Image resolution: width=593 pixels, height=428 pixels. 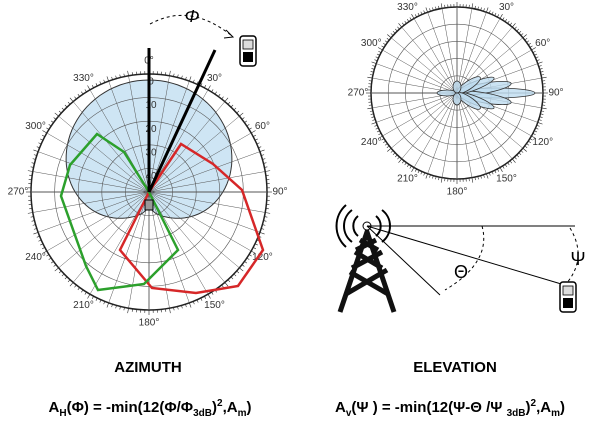 I want to click on radial-label: 0, so click(x=151, y=82).